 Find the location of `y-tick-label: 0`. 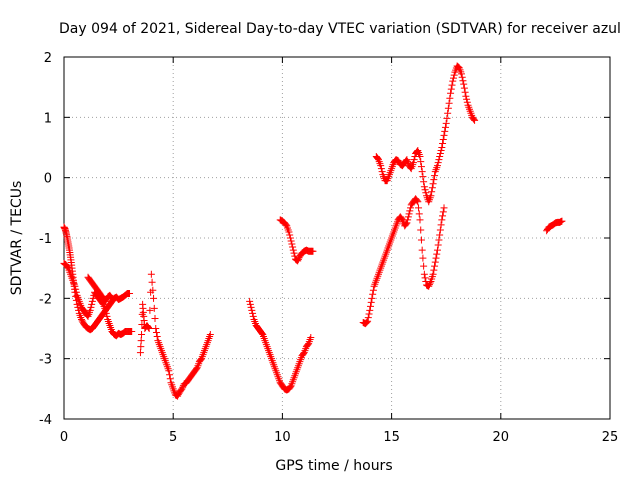

y-tick-label: 0 is located at coordinates (48, 179).